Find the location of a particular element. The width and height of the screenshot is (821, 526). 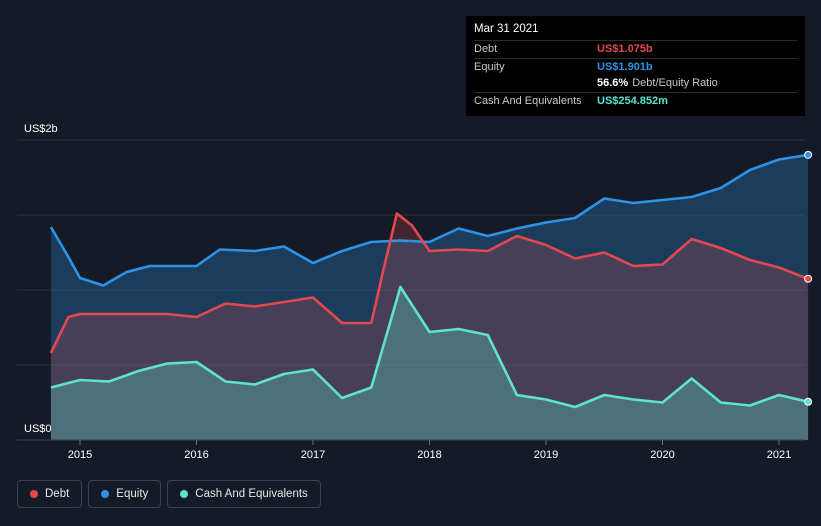

tooltip-date: Mar 31 2021 is located at coordinates (506, 29).